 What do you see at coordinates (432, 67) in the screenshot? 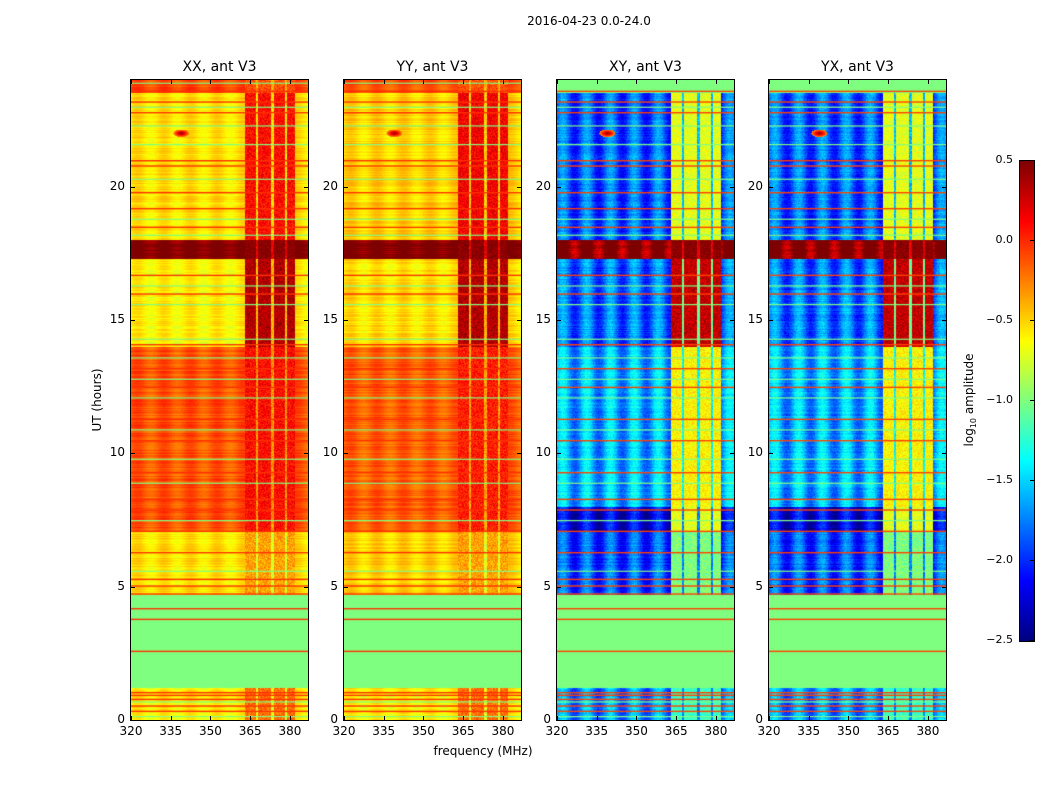
I see `panel-title: YY, ant V3` at bounding box center [432, 67].